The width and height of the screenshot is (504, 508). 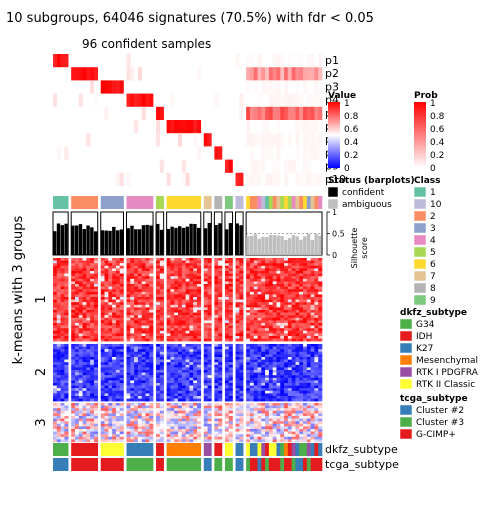 What do you see at coordinates (289, 464) in the screenshot?
I see `tcga-subtype-cell` at bounding box center [289, 464].